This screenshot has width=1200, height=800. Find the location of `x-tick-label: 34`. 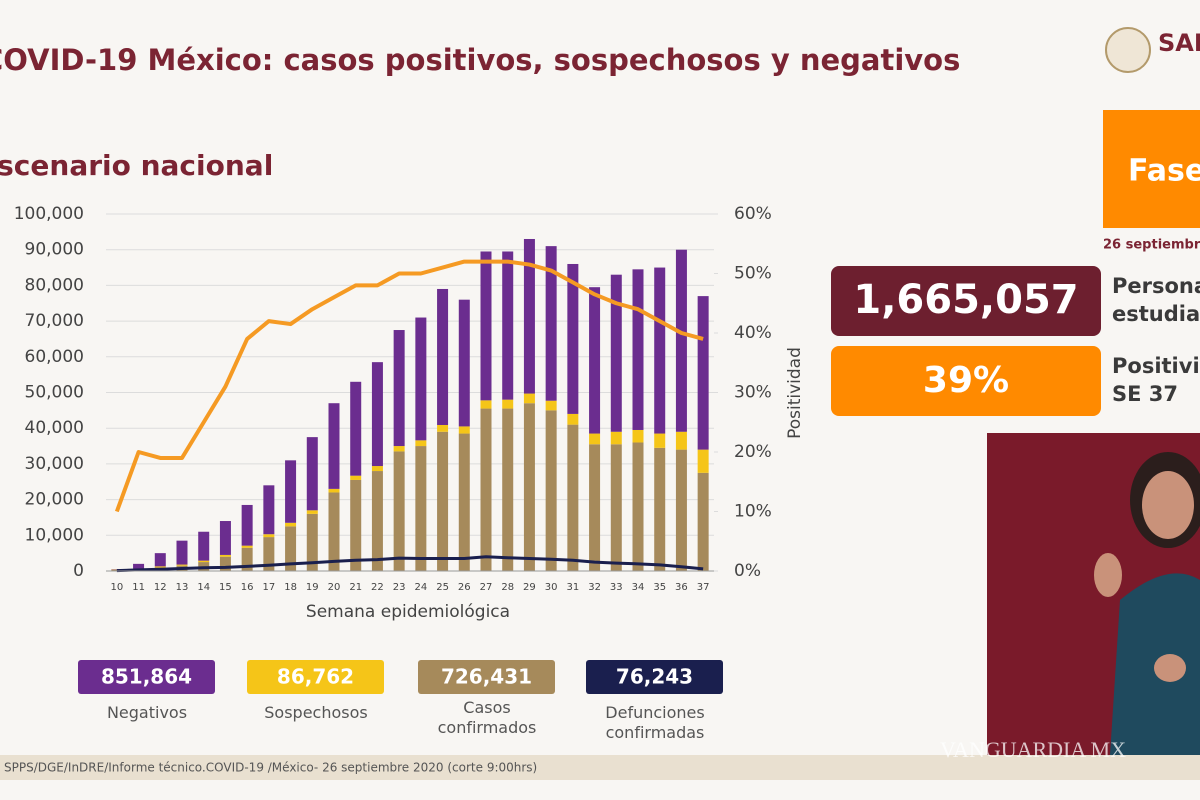

x-tick-label: 34 is located at coordinates (638, 587).